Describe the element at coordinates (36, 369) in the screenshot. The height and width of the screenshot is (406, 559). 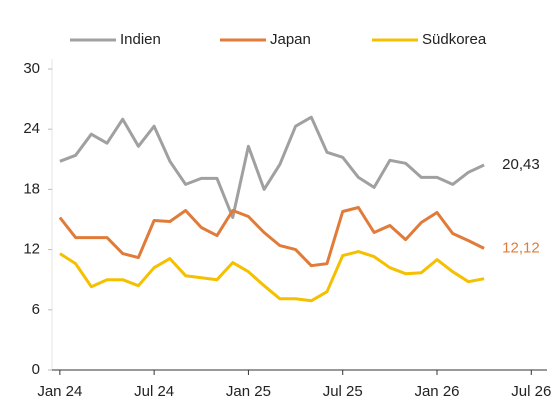
I see `y-tick-label: 0` at that location.